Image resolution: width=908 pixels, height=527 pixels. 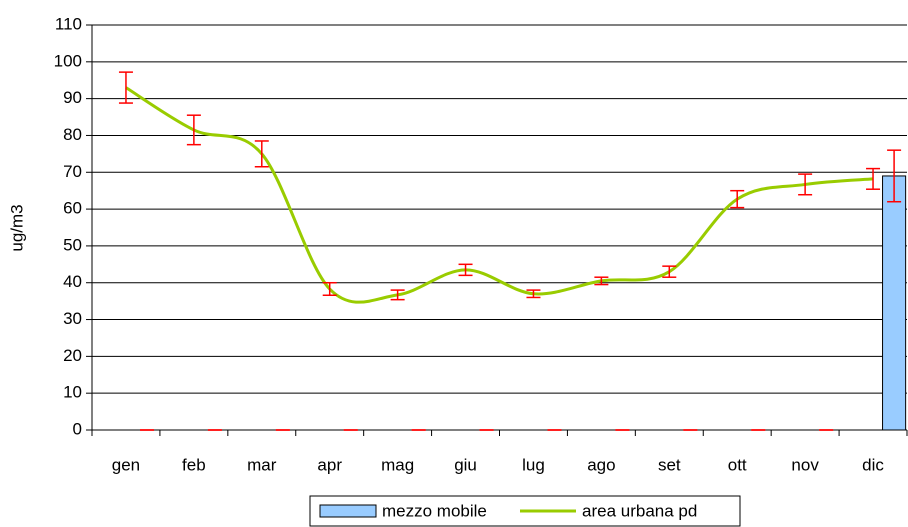 I want to click on x-tick-label: lug, so click(x=533, y=464).